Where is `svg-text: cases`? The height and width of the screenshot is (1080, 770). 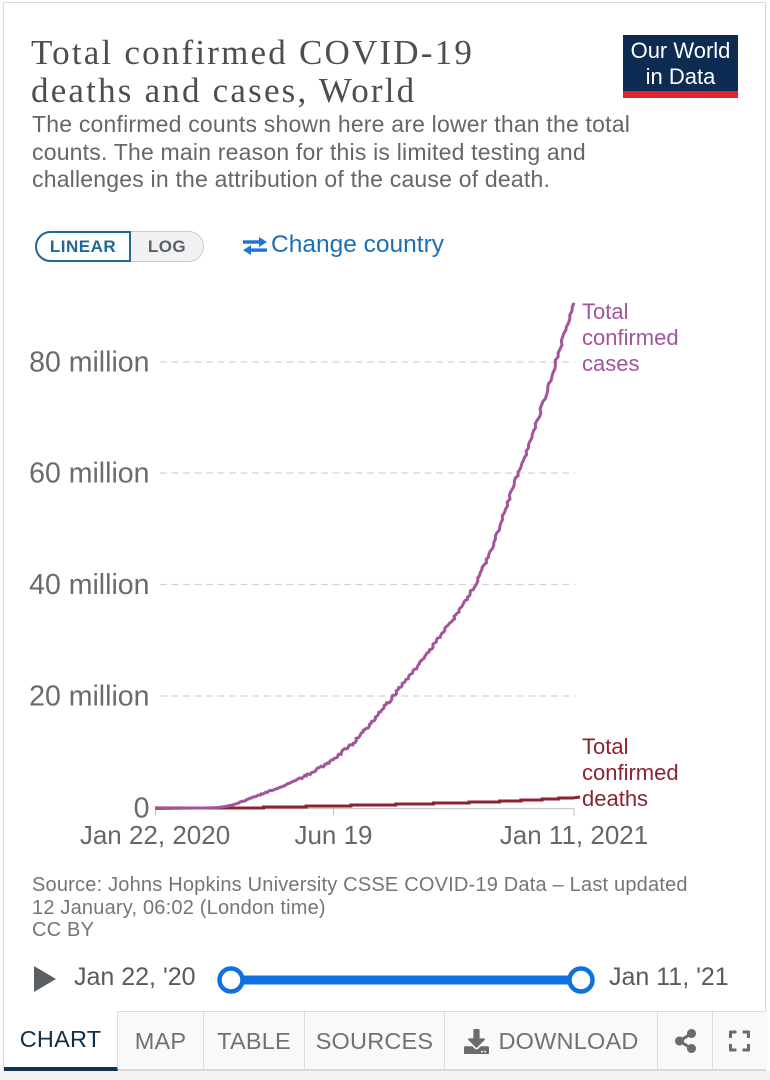
svg-text: cases is located at coordinates (610, 363).